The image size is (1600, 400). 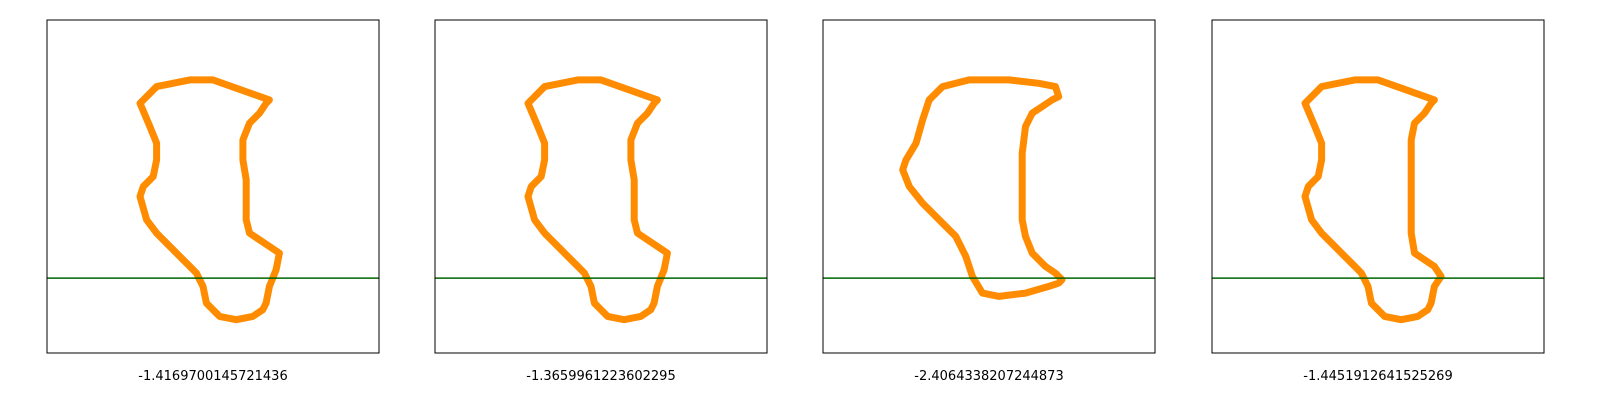 What do you see at coordinates (212, 376) in the screenshot?
I see `panel-label: -1.4169700145721436` at bounding box center [212, 376].